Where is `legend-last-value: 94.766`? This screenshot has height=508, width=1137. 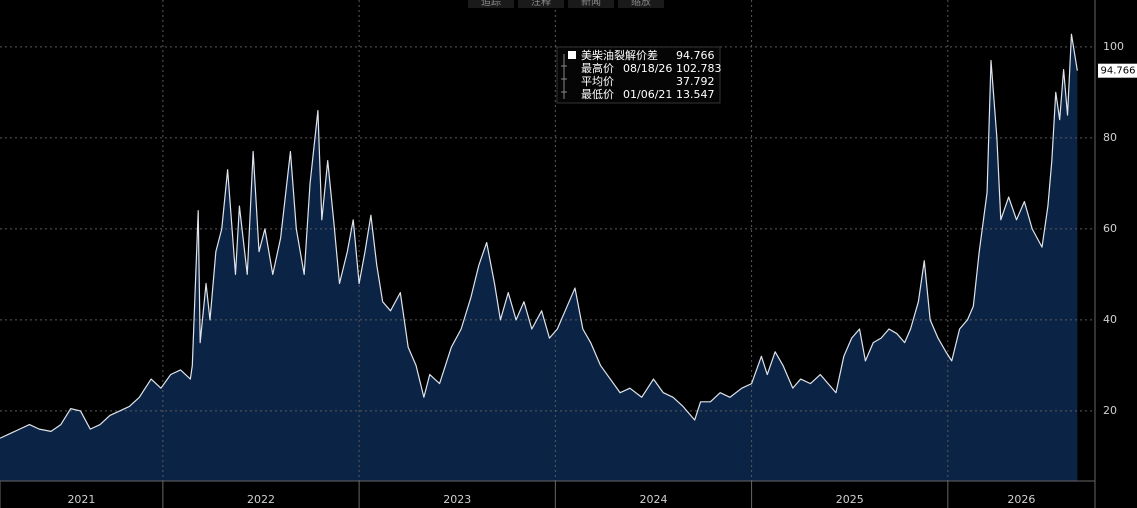
legend-last-value: 94.766 is located at coordinates (695, 55).